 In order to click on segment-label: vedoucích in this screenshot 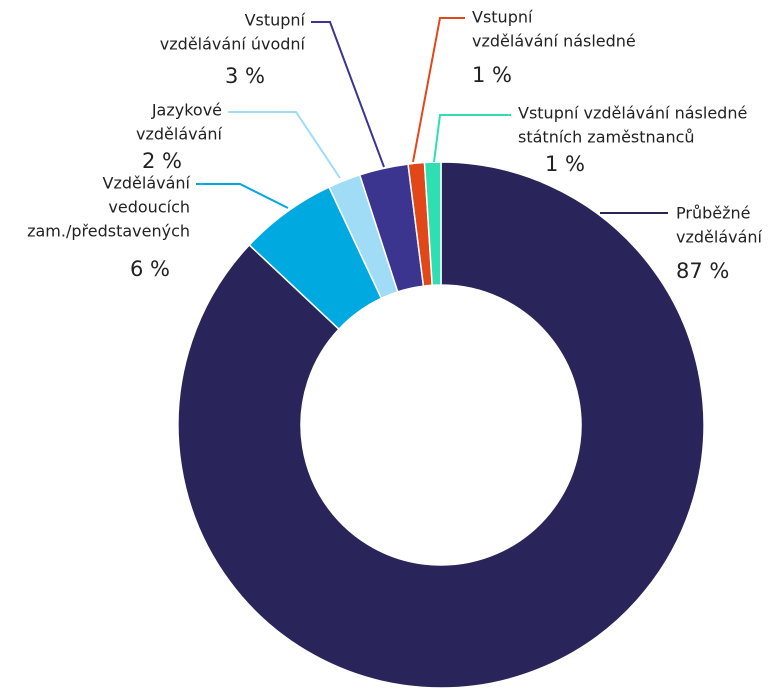, I will do `click(149, 207)`.